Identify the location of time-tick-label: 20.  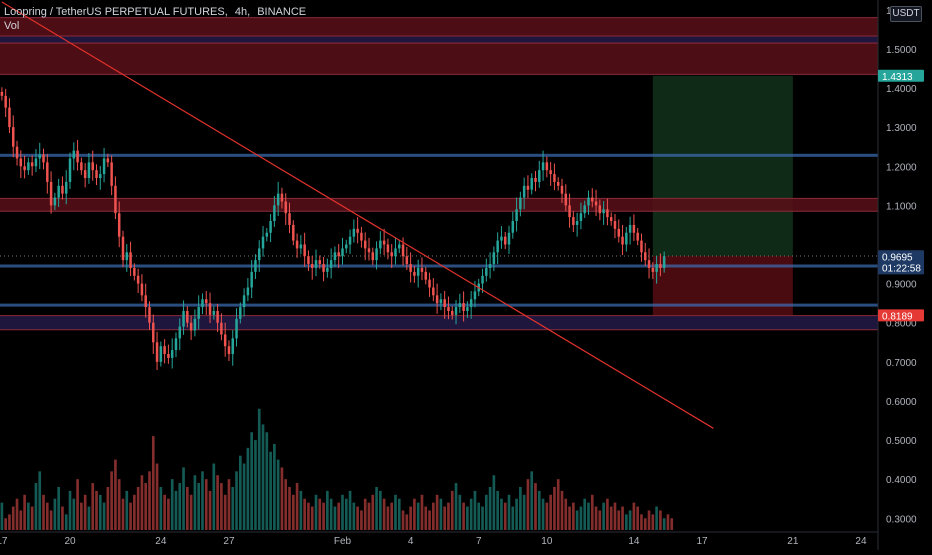
(70, 541).